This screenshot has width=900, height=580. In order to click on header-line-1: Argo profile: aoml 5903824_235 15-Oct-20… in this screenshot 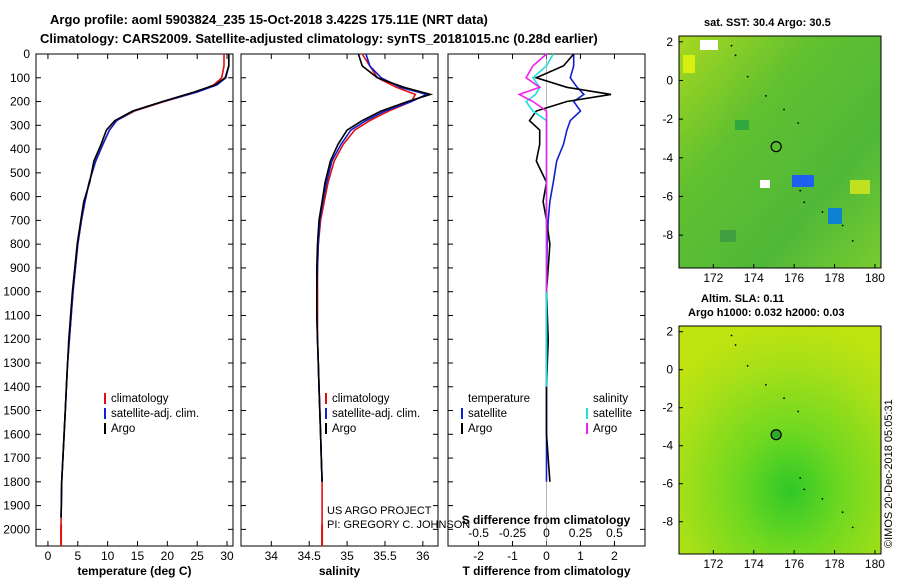, I will do `click(269, 19)`.